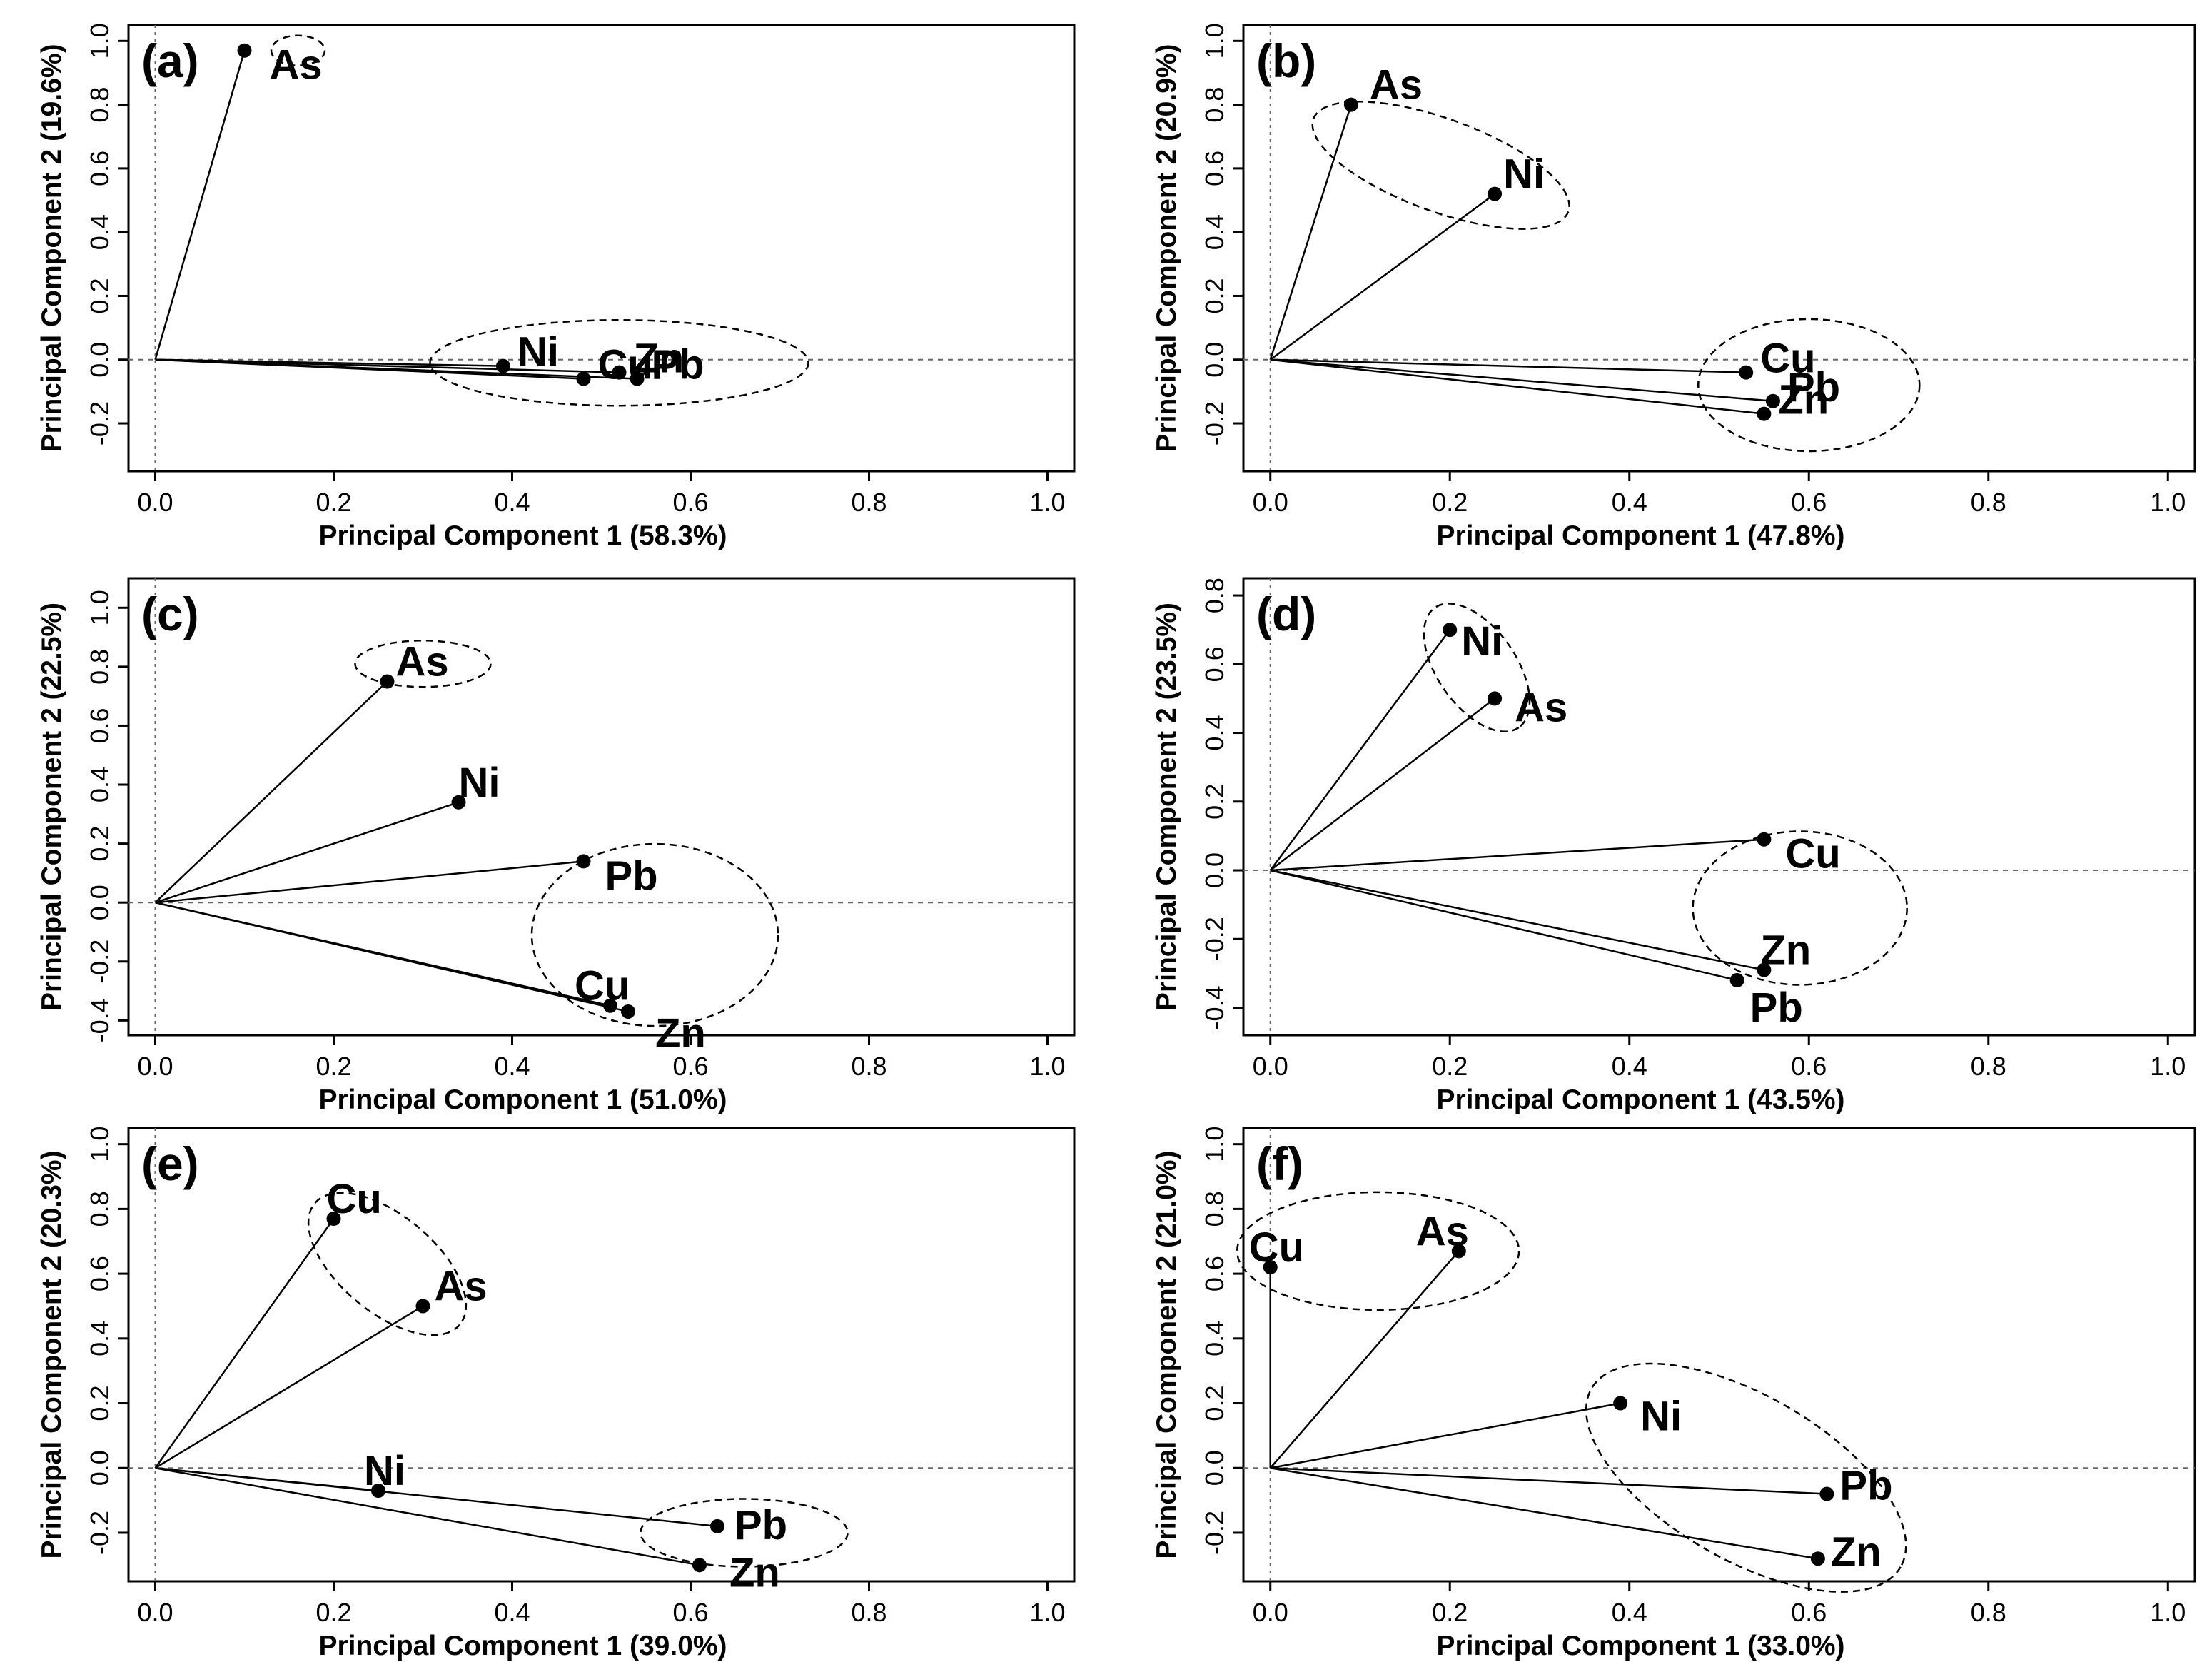 This screenshot has height=1667, width=2212. I want to click on y-tick-label: -0.4, so click(1214, 1007).